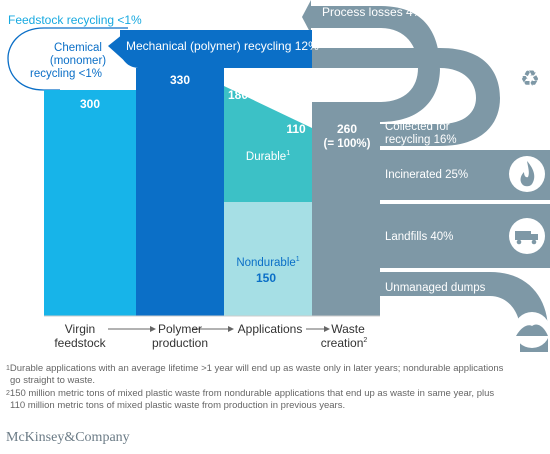 The height and width of the screenshot is (454, 550). Describe the element at coordinates (421, 140) in the screenshot. I see `collected-line2: recycling 16%` at that location.